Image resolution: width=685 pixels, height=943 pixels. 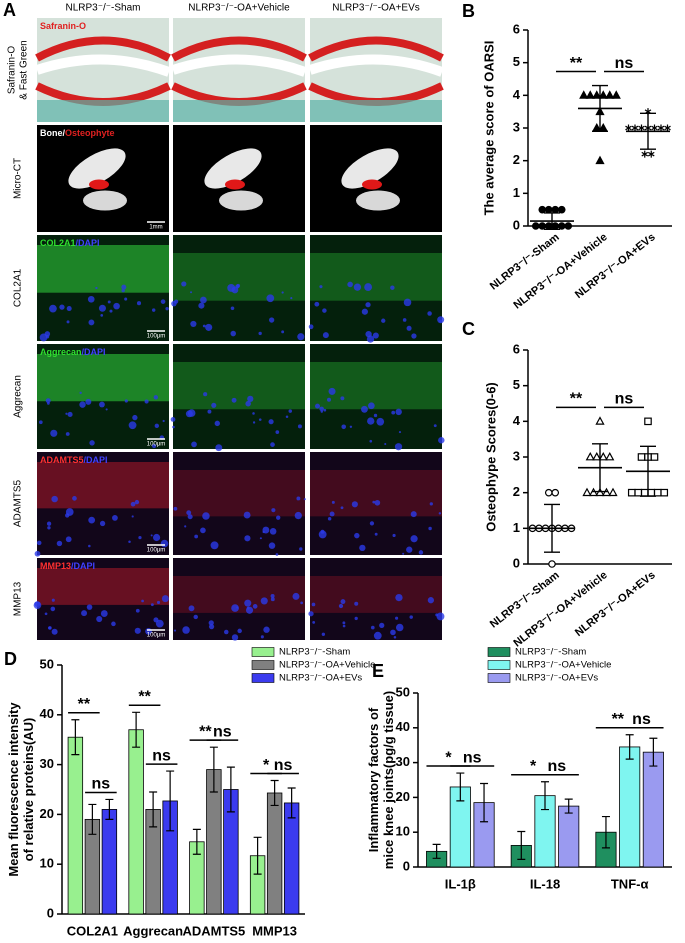 I want to click on y-tick-label: 6, so click(x=516, y=348).